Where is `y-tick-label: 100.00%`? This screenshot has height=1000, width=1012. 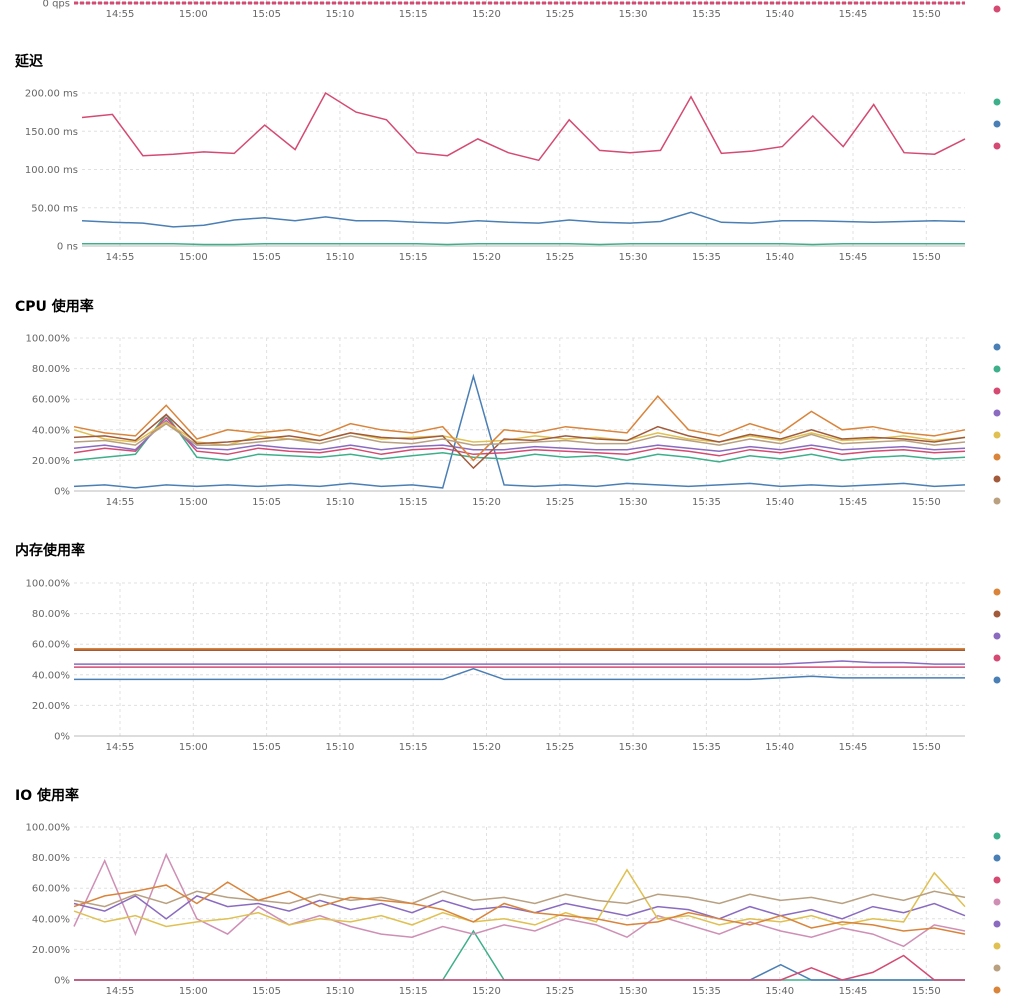
y-tick-label: 100.00% is located at coordinates (48, 828).